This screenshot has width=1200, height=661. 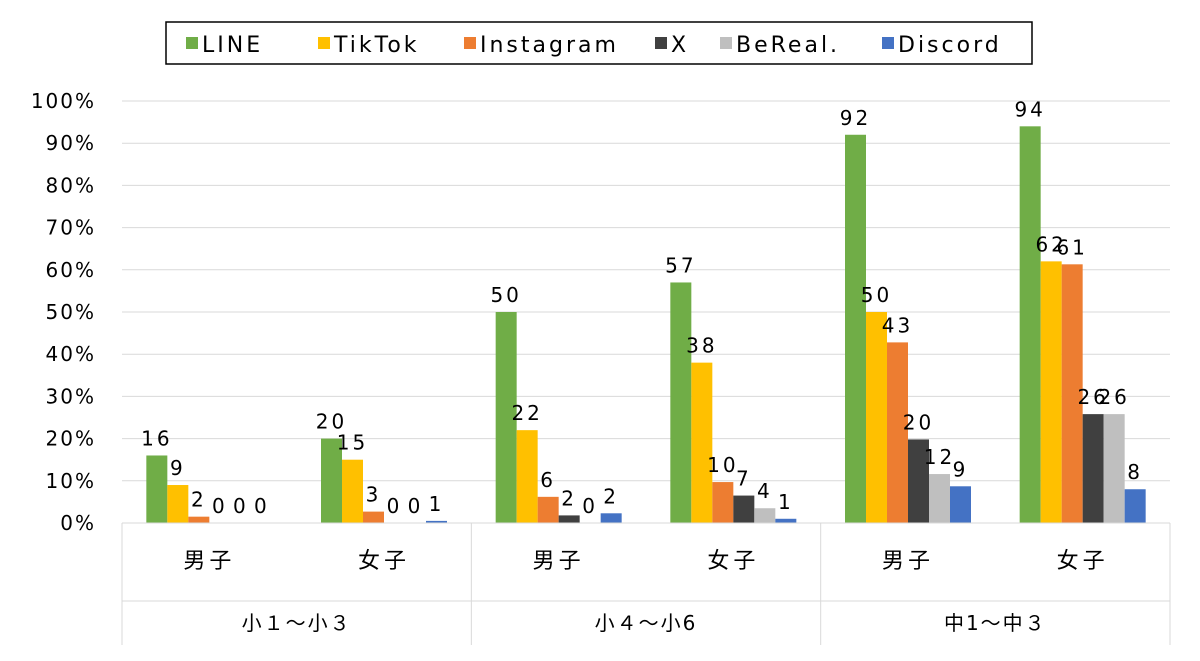 I want to click on data-label: 6, so click(x=548, y=480).